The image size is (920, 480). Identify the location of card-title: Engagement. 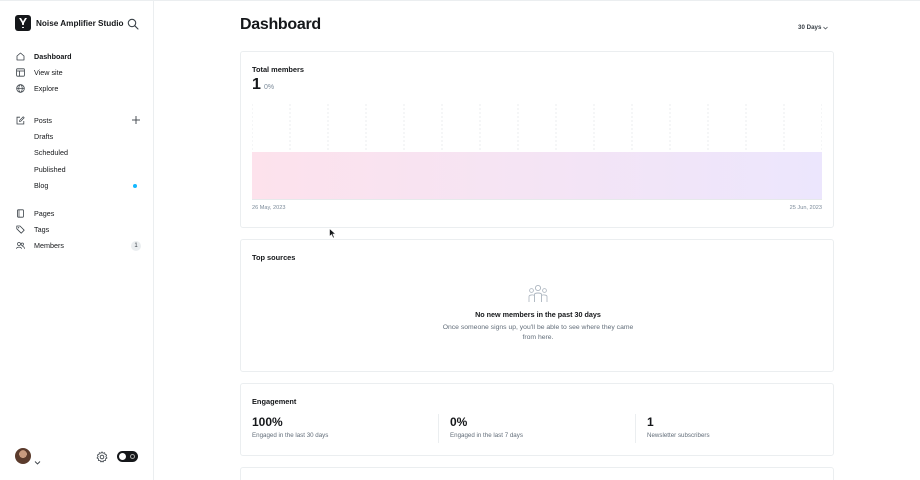
(274, 401).